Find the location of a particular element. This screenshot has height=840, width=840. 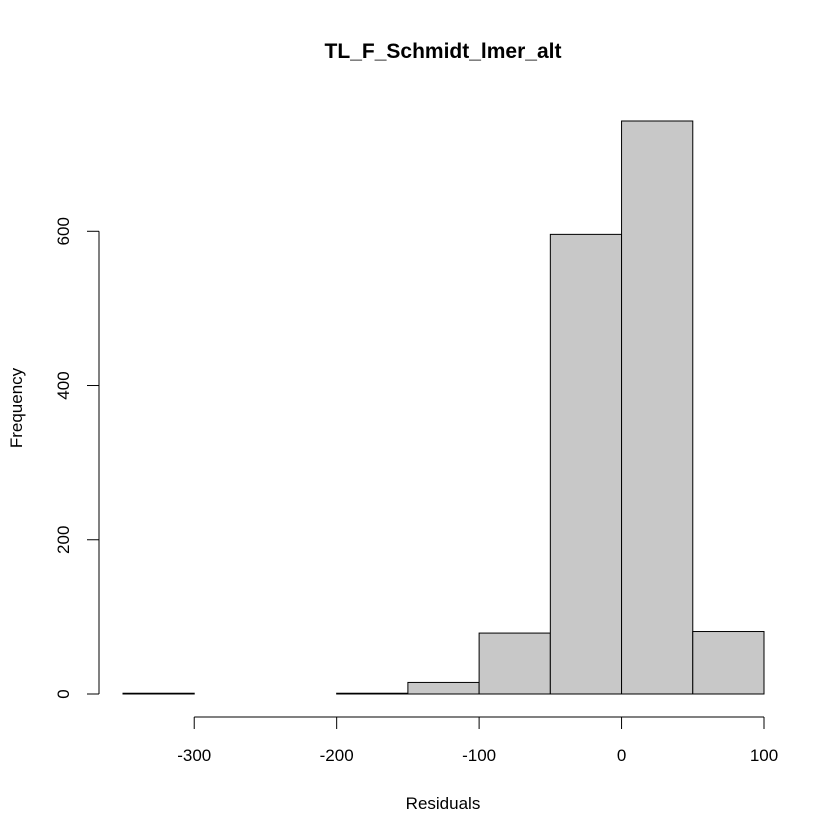

x-axis: -300 -200 -100 0 100 is located at coordinates (477, 740).